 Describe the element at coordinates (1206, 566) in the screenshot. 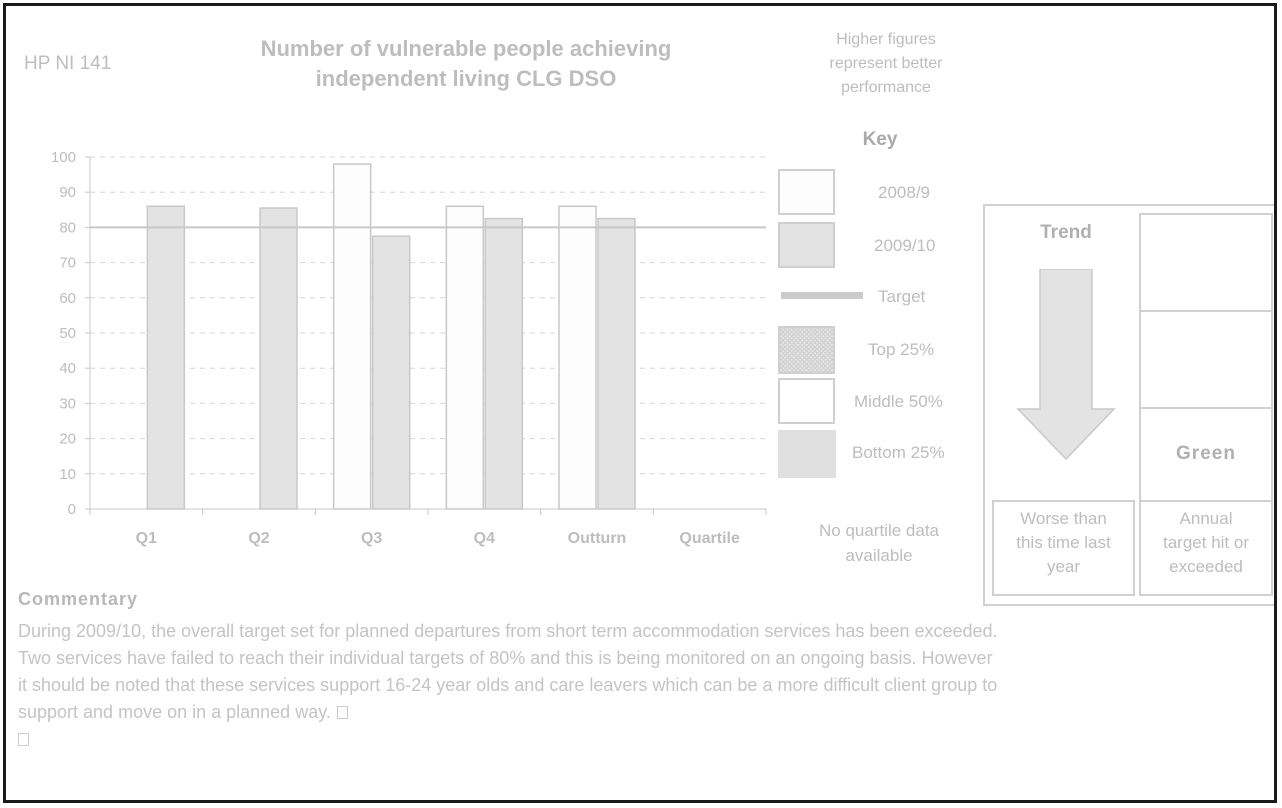

I see `status-caption-line-3: exceeded` at that location.